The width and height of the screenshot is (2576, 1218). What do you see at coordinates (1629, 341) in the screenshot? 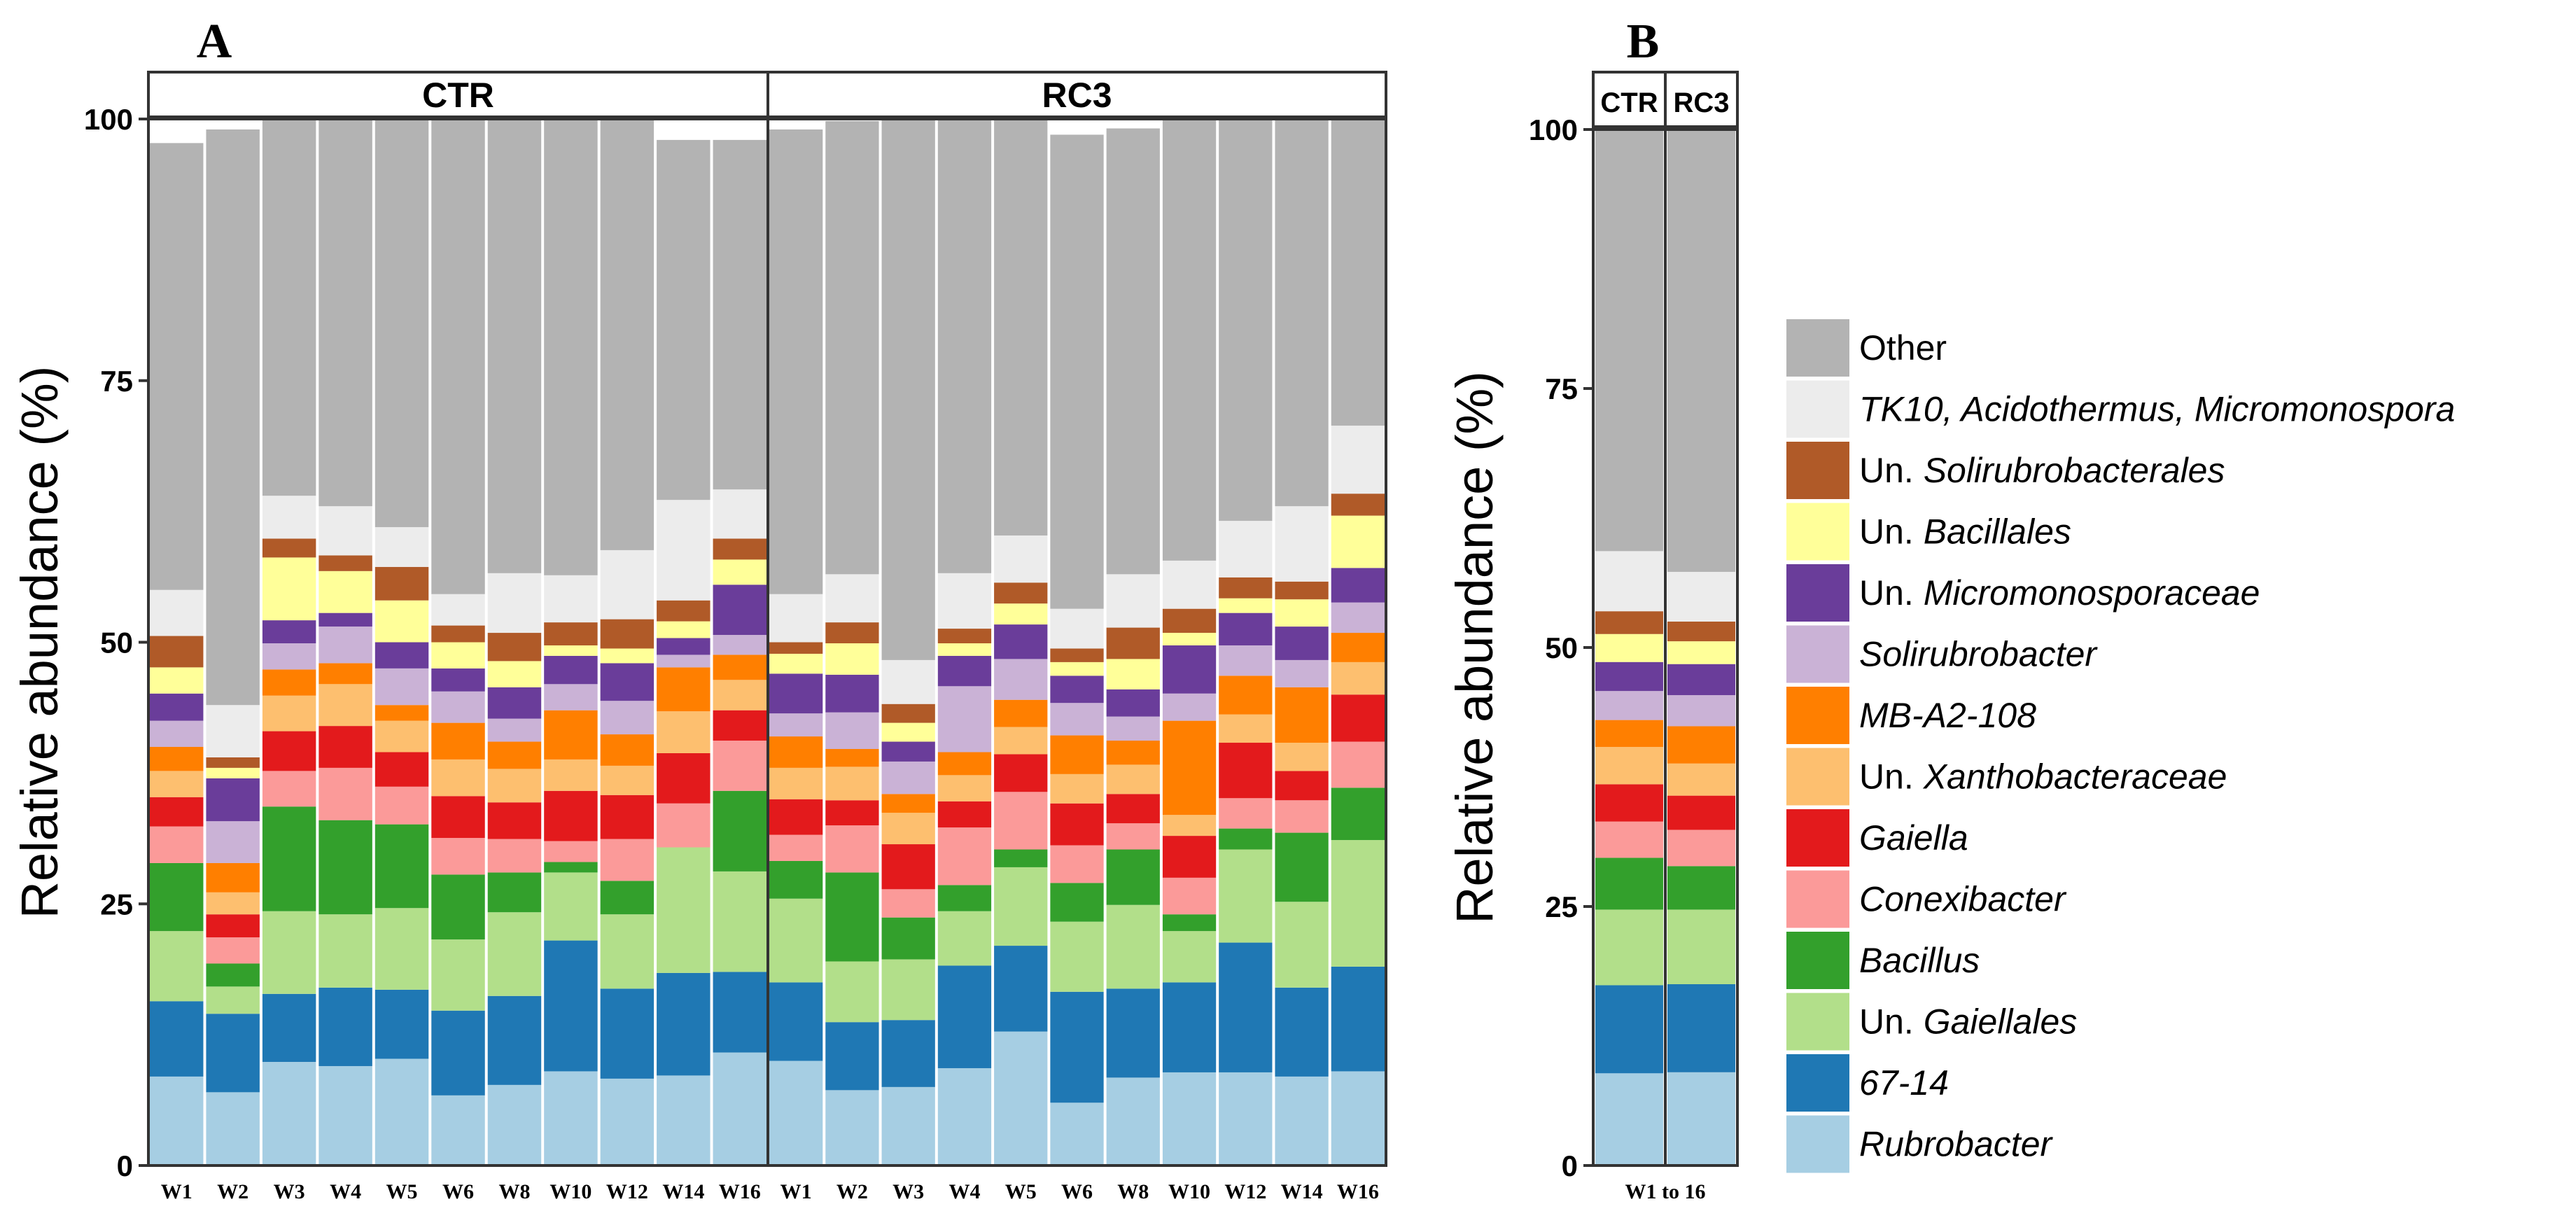
I see `bar-segment-b-ctr-s13` at bounding box center [1629, 341].